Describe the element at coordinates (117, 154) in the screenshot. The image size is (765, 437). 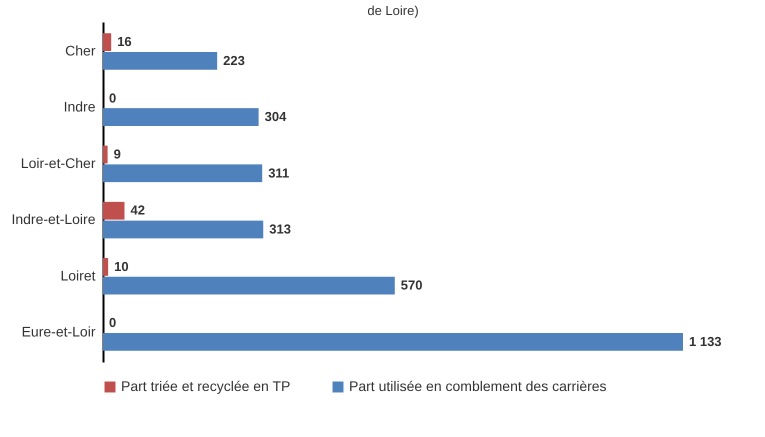
I see `data-label: 9` at that location.